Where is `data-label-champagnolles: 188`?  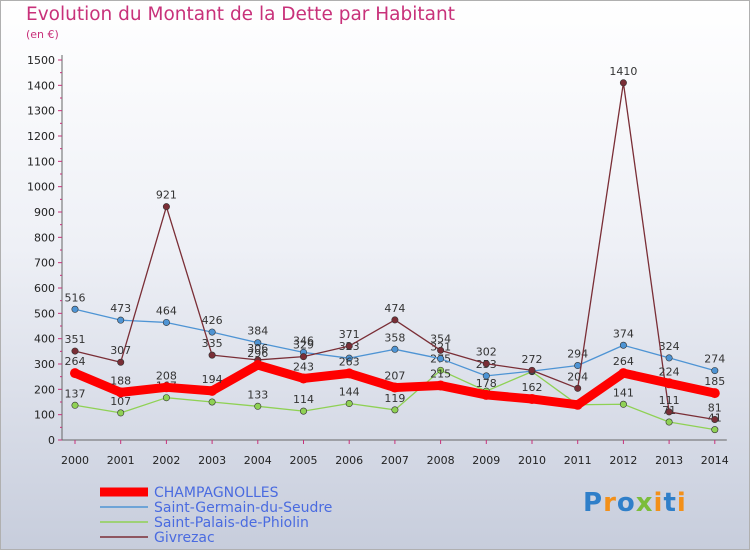 data-label-champagnolles: 188 is located at coordinates (120, 380).